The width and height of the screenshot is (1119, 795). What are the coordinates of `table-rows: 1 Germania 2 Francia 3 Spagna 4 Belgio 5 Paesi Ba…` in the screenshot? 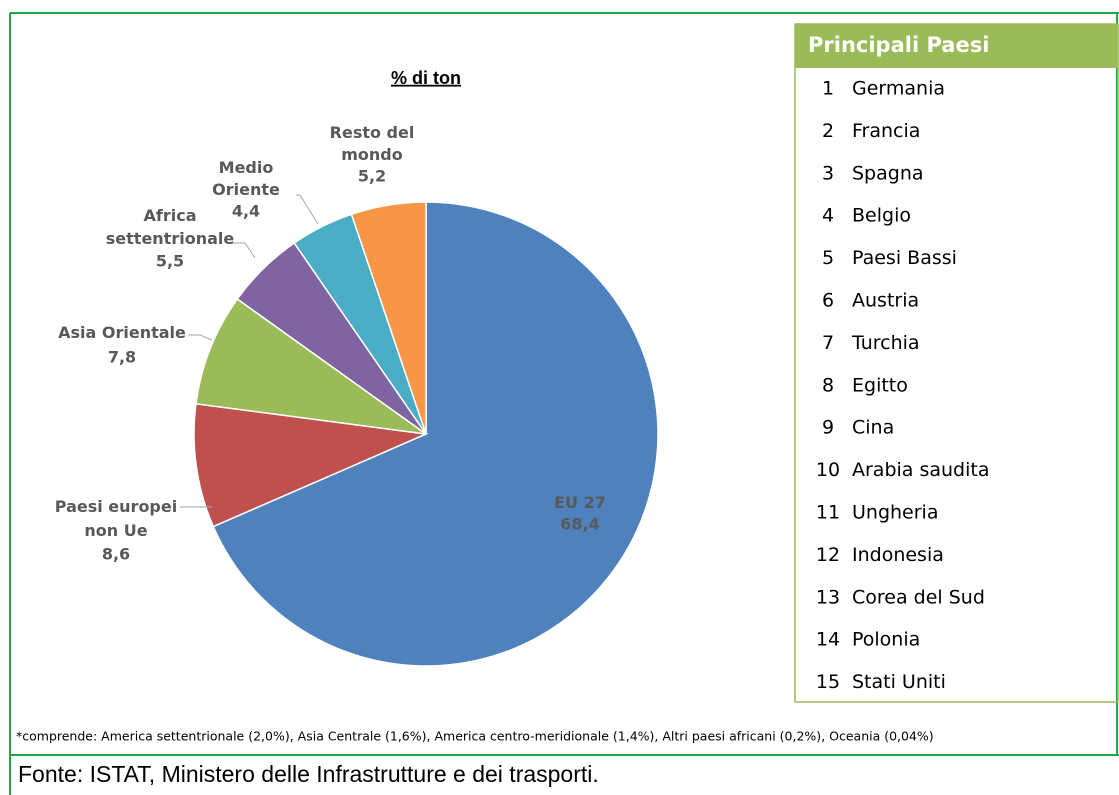 It's located at (903, 386).